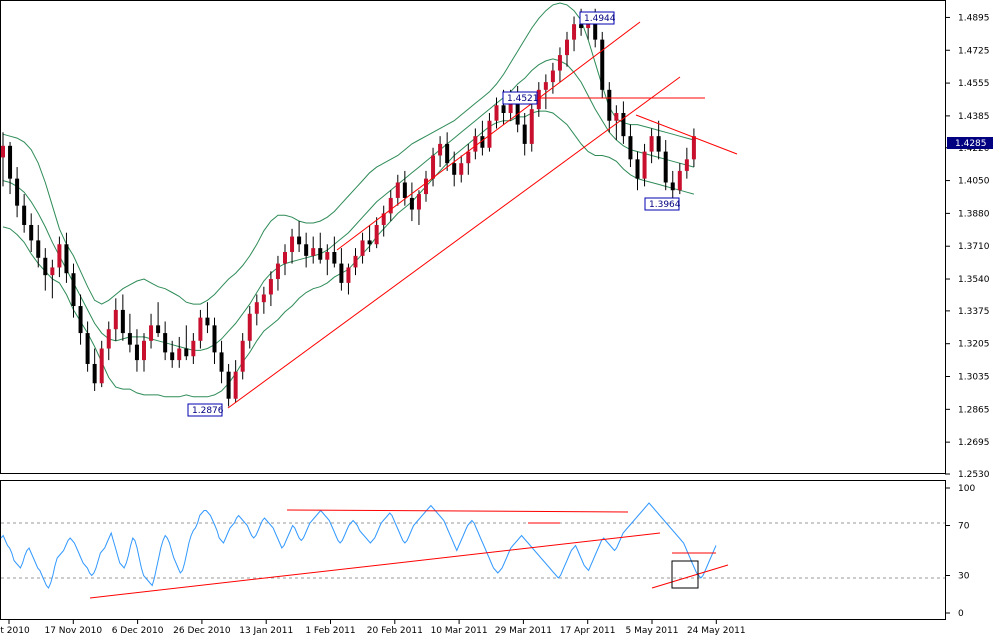 This screenshot has height=637, width=999. What do you see at coordinates (974, 182) in the screenshot?
I see `price-tick-label: 1.4050` at bounding box center [974, 182].